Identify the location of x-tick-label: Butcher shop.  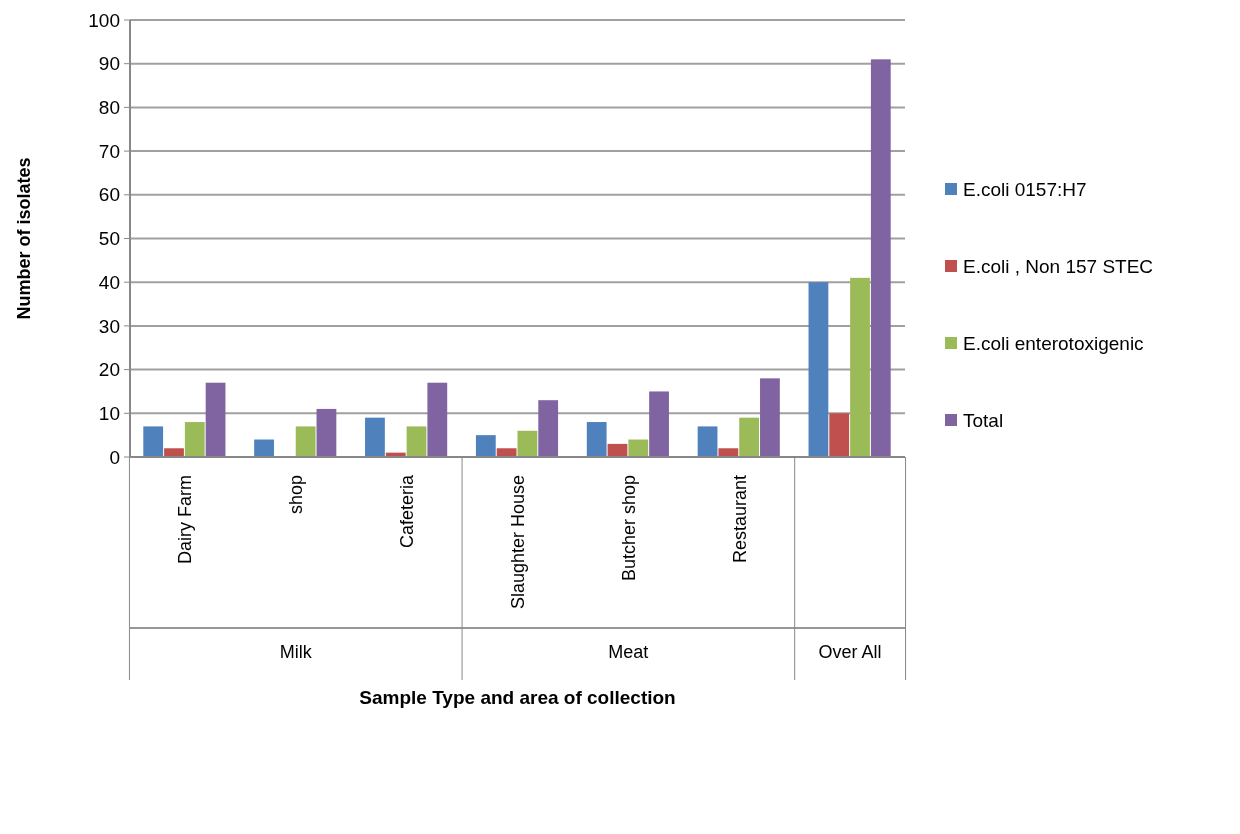
(628, 528).